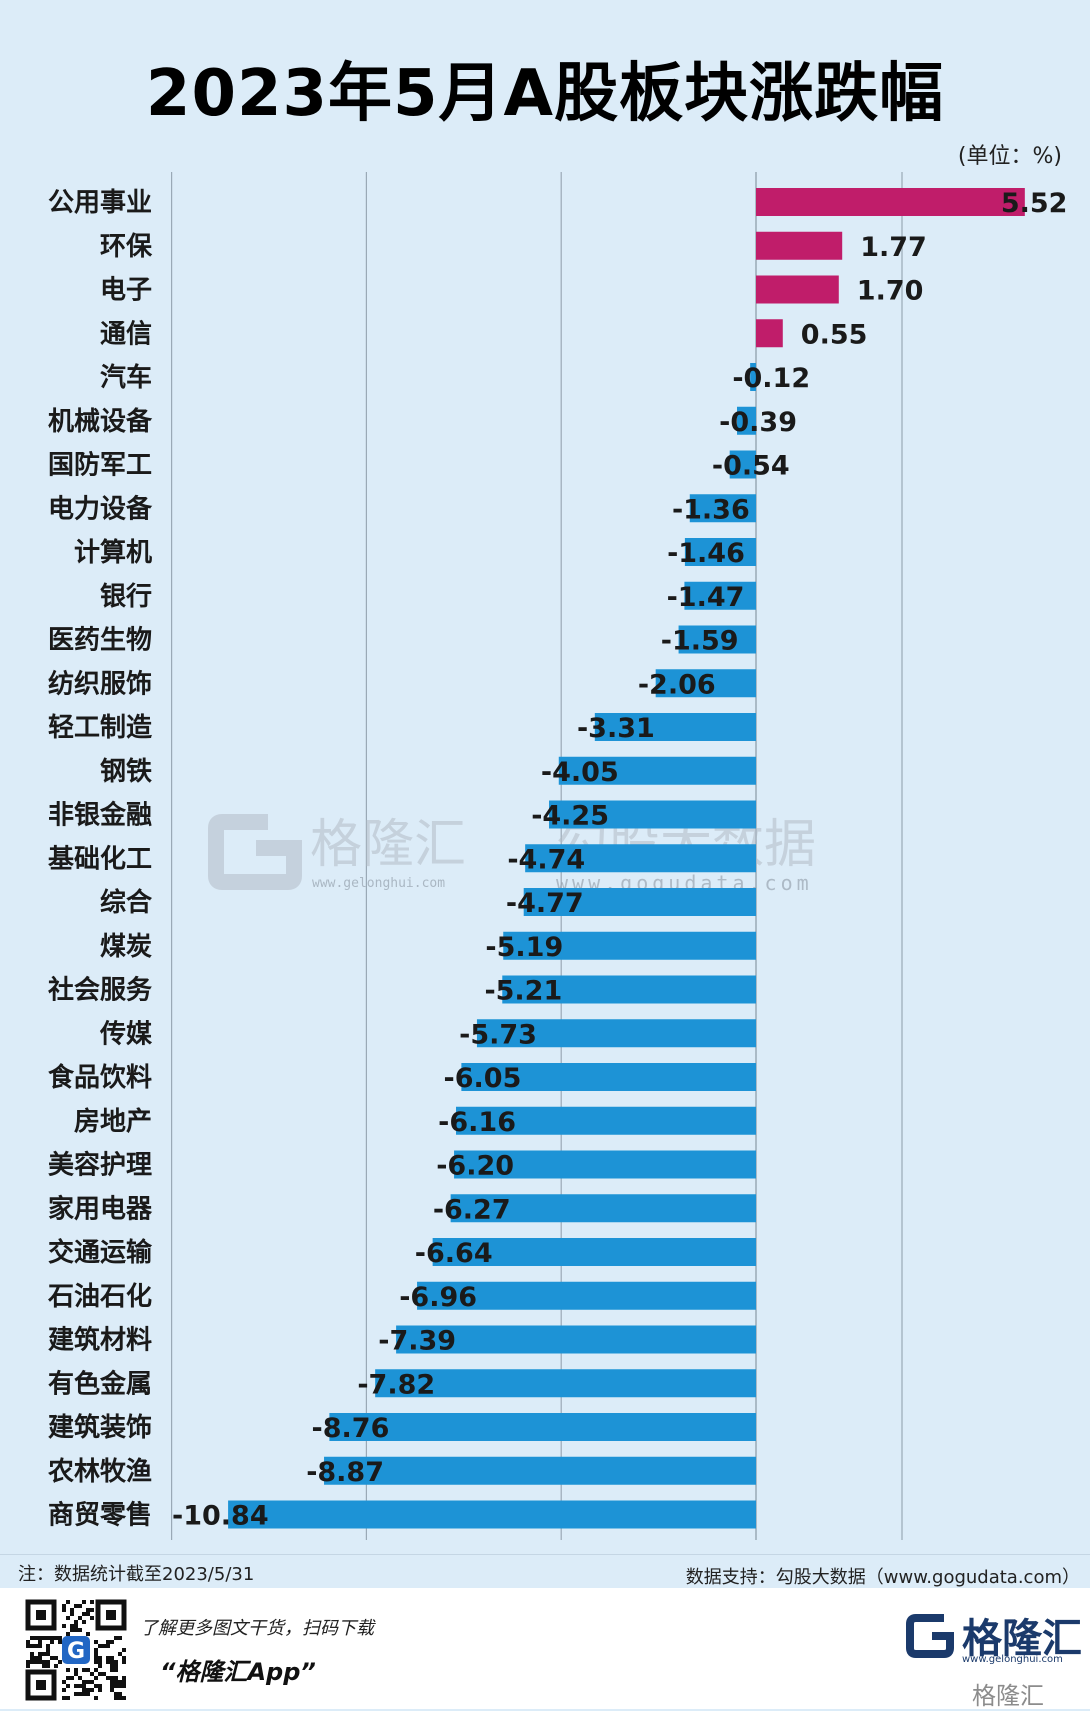 Image resolution: width=1090 pixels, height=1711 pixels. Describe the element at coordinates (616, 728) in the screenshot. I see `value-label: -3.31` at that location.